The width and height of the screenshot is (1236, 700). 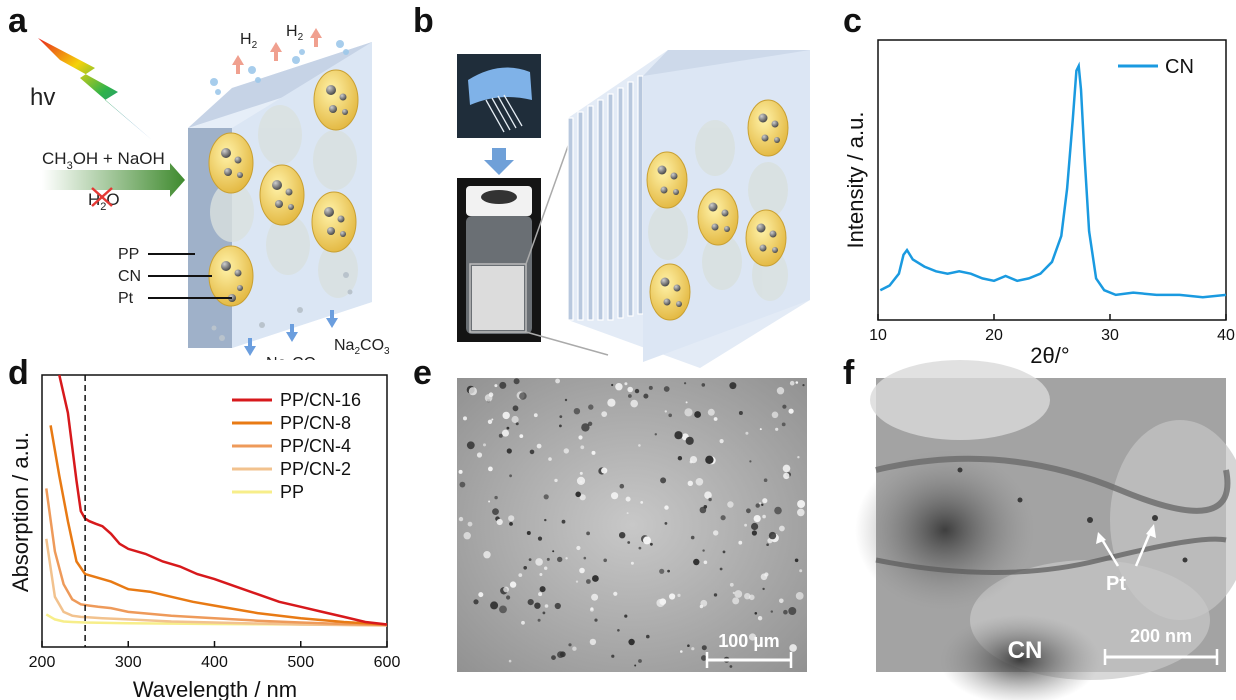 What do you see at coordinates (17, 21) in the screenshot?
I see `panel-label-a: a` at bounding box center [17, 21].